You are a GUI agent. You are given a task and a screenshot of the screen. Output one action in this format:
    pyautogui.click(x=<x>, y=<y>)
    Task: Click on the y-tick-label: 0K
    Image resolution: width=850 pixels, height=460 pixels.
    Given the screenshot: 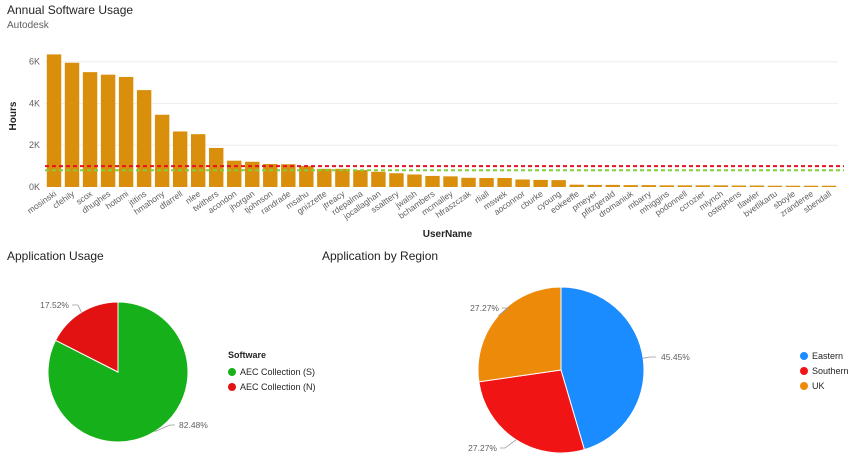 What is the action you would take?
    pyautogui.click(x=34, y=187)
    